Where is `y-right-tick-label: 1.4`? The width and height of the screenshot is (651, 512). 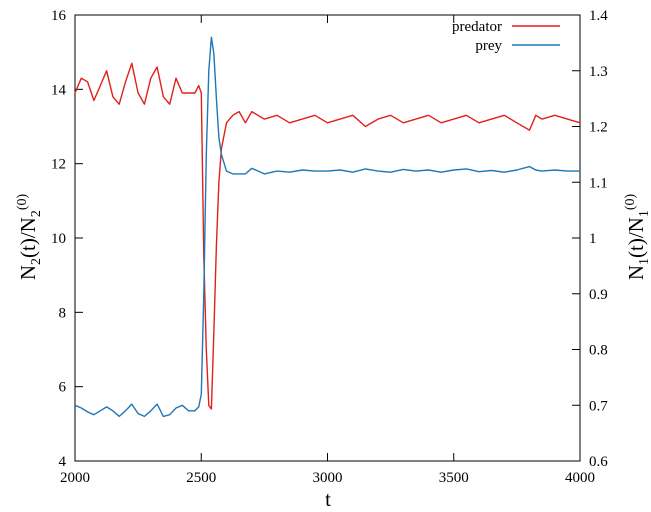
y-right-tick-label: 1.4 is located at coordinates (598, 16).